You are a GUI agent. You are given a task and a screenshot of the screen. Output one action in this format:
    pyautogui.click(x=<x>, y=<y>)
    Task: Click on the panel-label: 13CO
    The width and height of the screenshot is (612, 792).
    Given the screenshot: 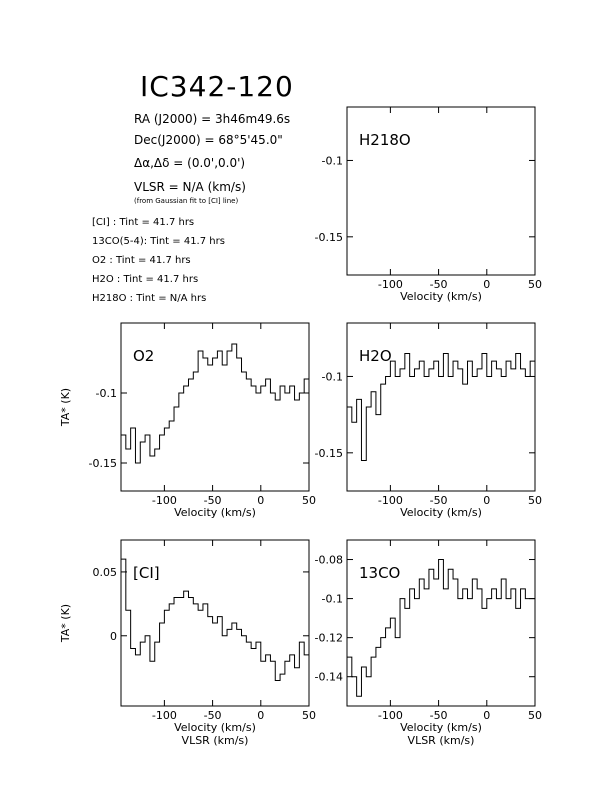 What is the action you would take?
    pyautogui.click(x=379, y=573)
    